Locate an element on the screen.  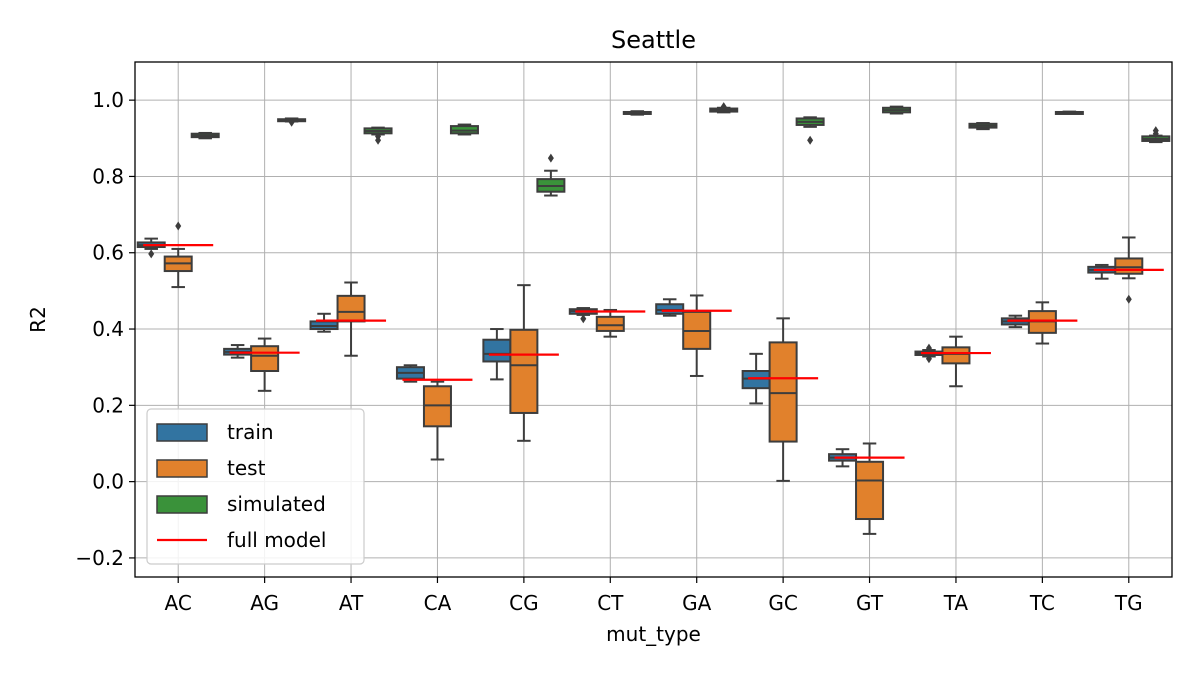
y-tick-label: 1.0 is located at coordinates (108, 100).